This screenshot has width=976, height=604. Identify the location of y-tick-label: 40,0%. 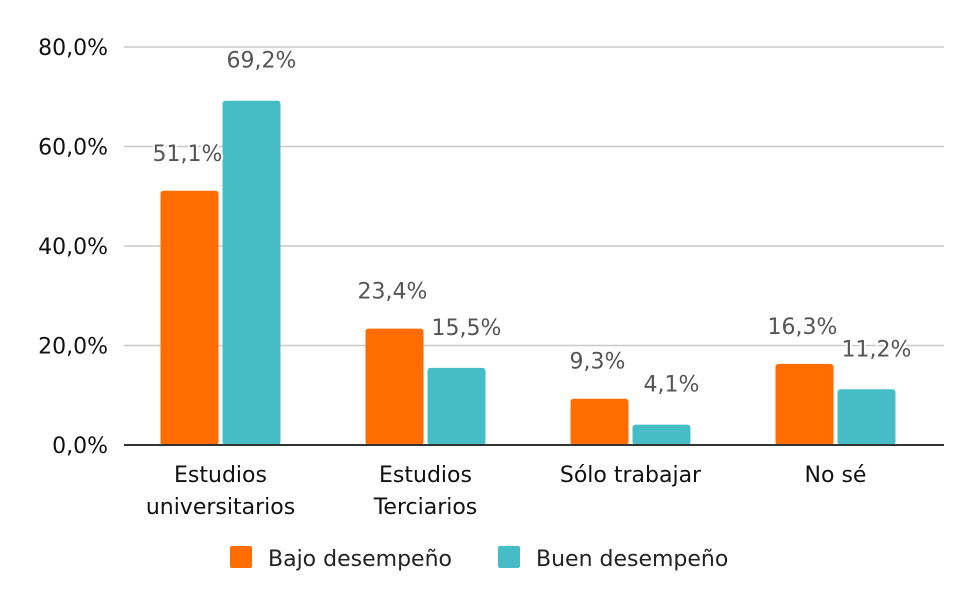
(73, 247).